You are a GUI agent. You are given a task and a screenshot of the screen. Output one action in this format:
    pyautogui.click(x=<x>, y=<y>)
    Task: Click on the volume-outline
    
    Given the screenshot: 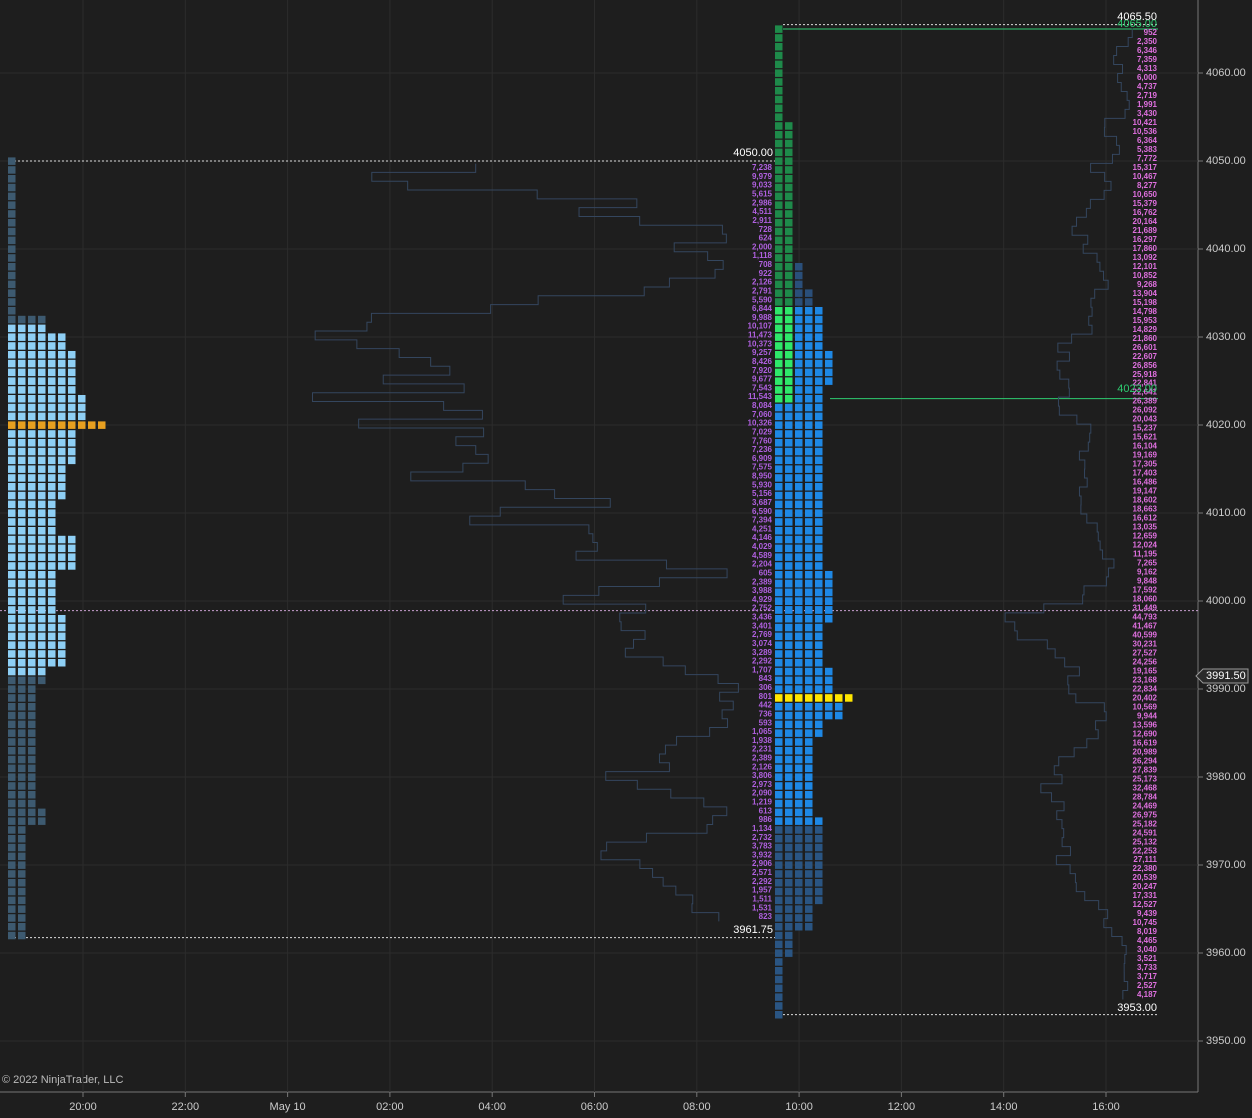 What is the action you would take?
    pyautogui.click(x=1068, y=514)
    